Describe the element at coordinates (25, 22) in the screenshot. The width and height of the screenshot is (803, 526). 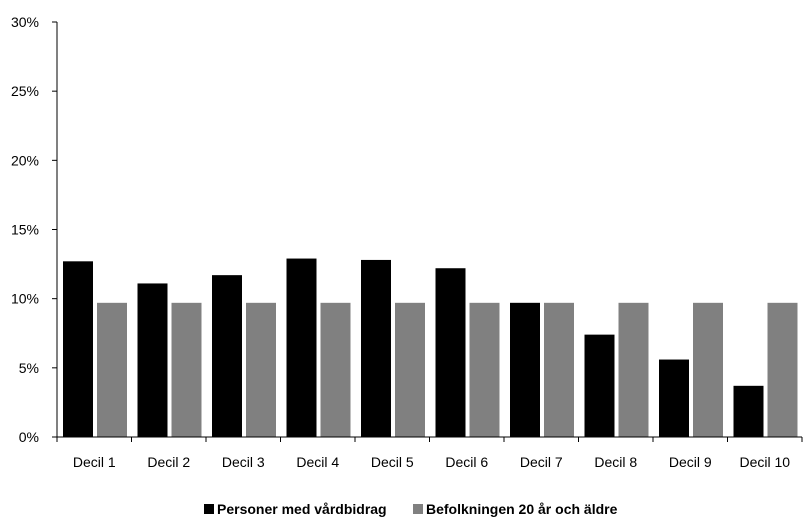
I see `y-tick-label: 30%` at that location.